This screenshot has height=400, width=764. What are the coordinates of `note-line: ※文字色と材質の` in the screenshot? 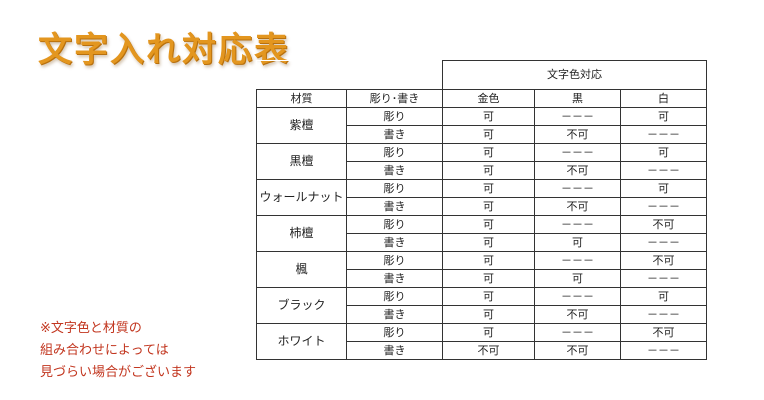 It's located at (91, 328).